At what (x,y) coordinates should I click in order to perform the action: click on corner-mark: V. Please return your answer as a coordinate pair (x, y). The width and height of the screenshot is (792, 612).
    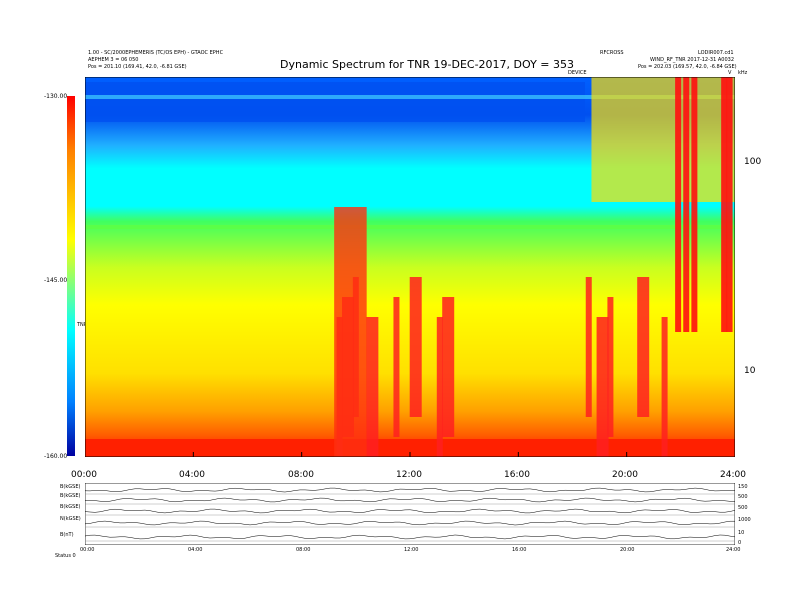
    Looking at the image, I should click on (730, 73).